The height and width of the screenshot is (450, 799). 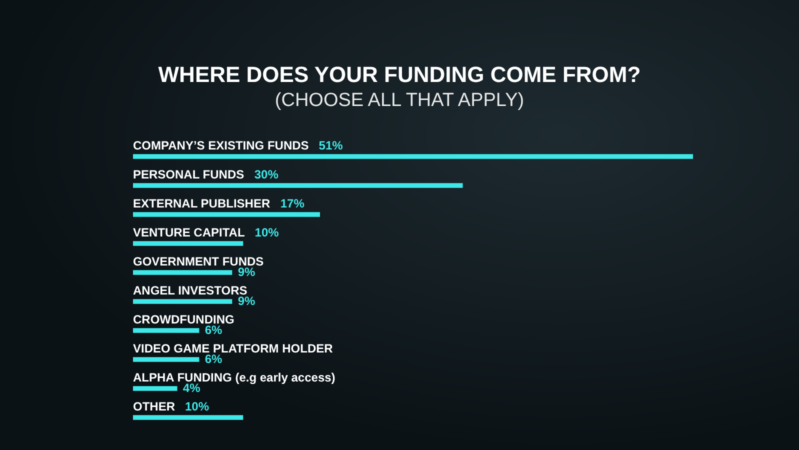 What do you see at coordinates (201, 203) in the screenshot?
I see `y-tick-label: EXTERNAL PUBLISHER` at bounding box center [201, 203].